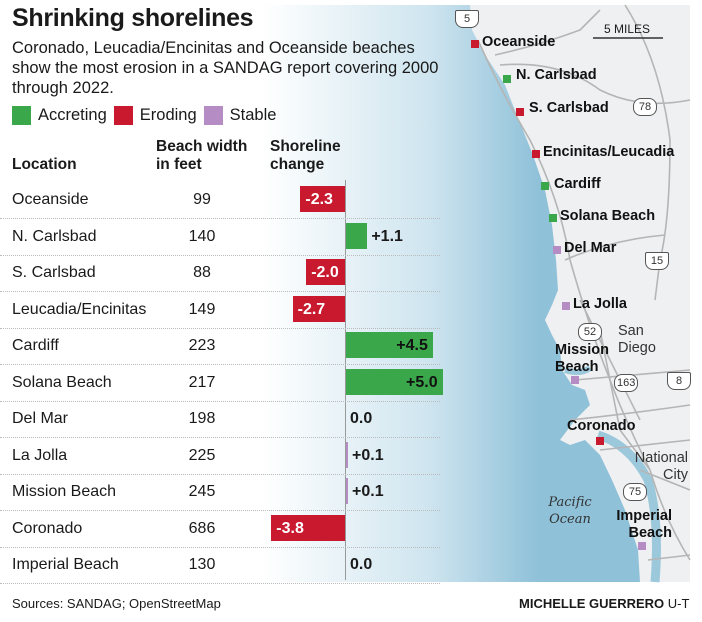 The width and height of the screenshot is (702, 622). What do you see at coordinates (608, 216) in the screenshot?
I see `map-place-label: Solana Beach` at bounding box center [608, 216].